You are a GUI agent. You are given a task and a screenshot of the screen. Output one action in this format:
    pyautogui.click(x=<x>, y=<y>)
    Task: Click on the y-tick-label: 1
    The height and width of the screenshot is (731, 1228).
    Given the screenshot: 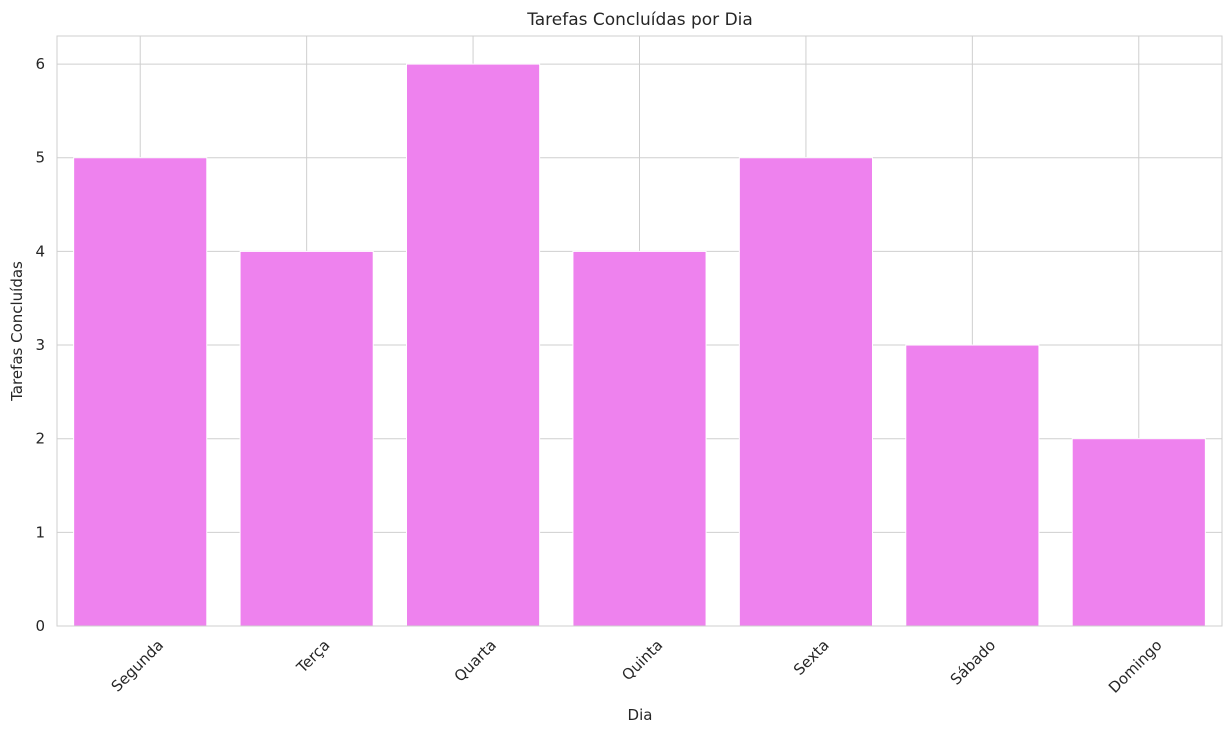 What is the action you would take?
    pyautogui.click(x=40, y=532)
    